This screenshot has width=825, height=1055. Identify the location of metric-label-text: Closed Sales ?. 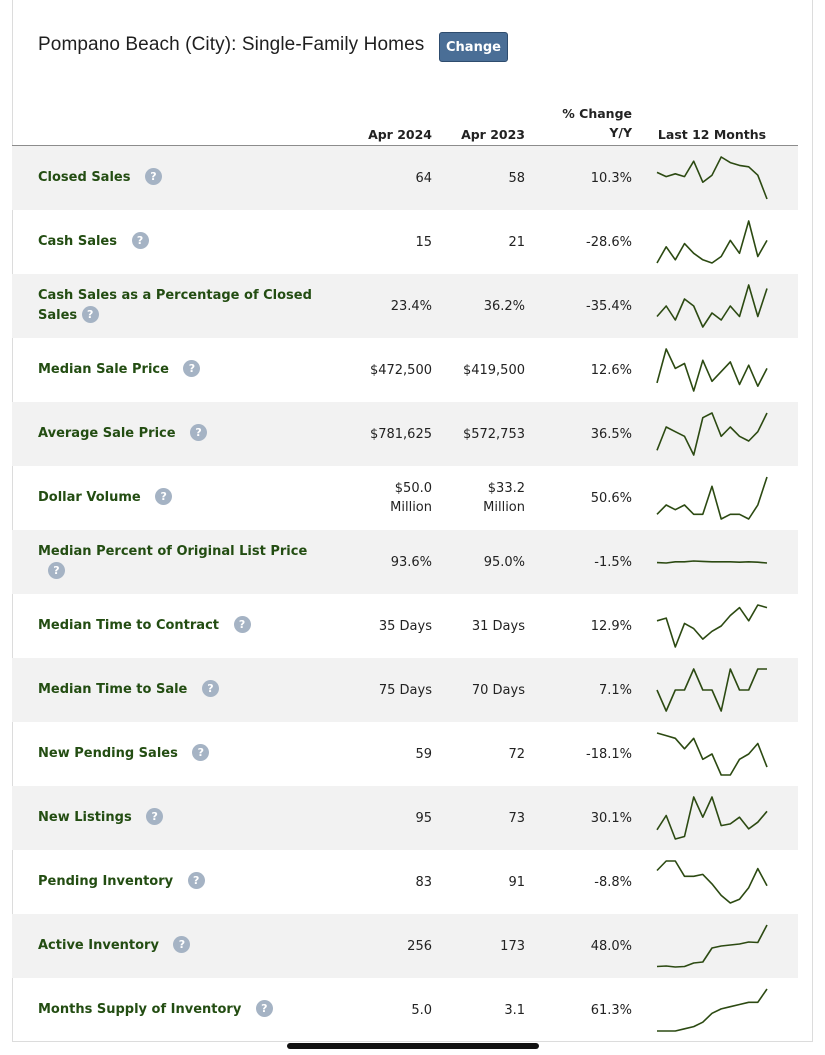
(100, 178).